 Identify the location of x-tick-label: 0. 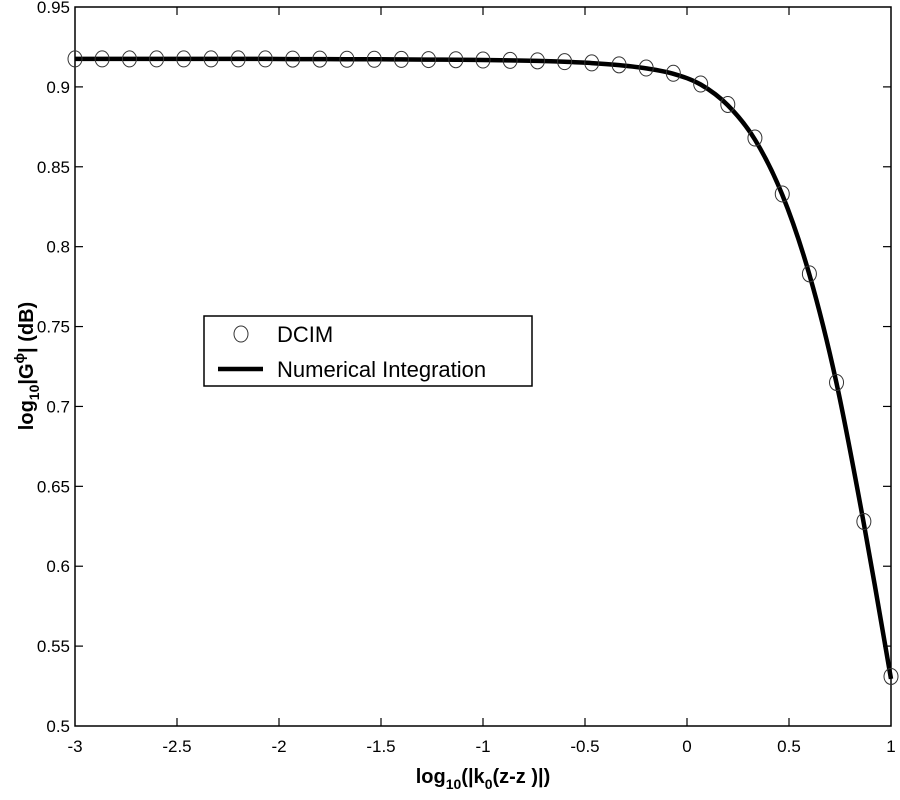
(686, 746).